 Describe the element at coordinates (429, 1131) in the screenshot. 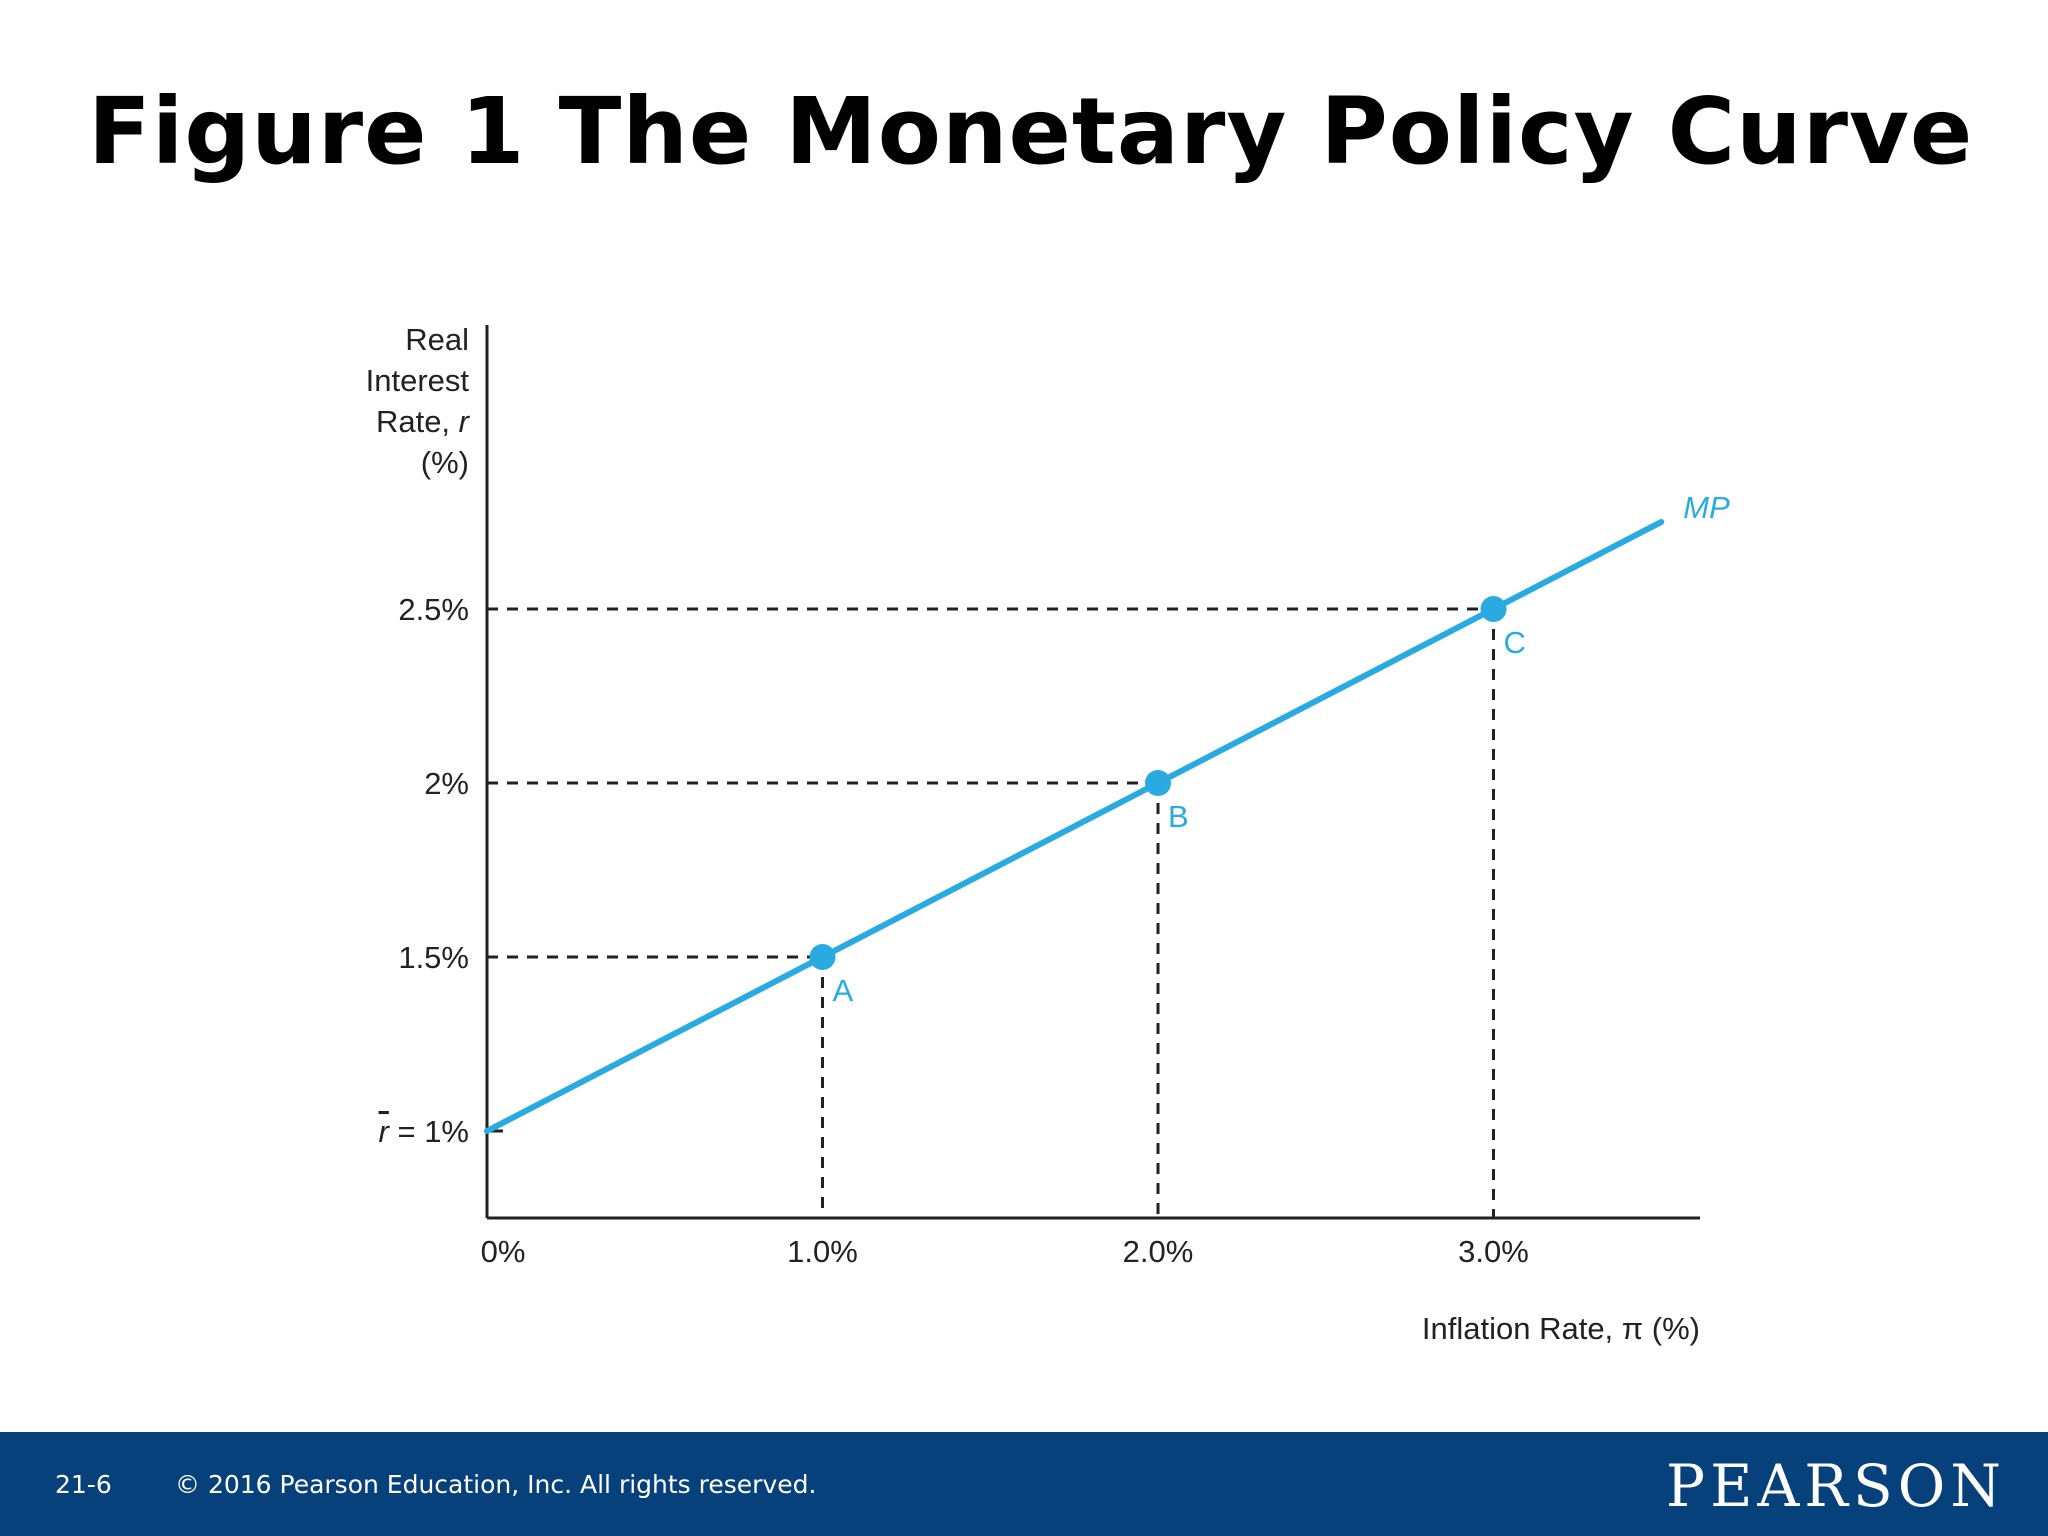

I see `r-bar-value: = 1%` at that location.